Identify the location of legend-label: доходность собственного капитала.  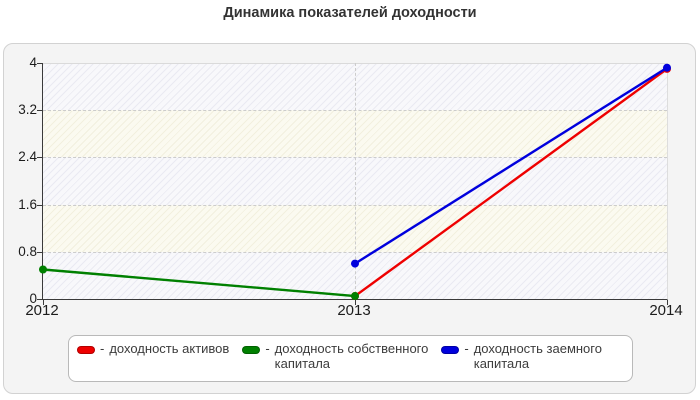
(351, 356).